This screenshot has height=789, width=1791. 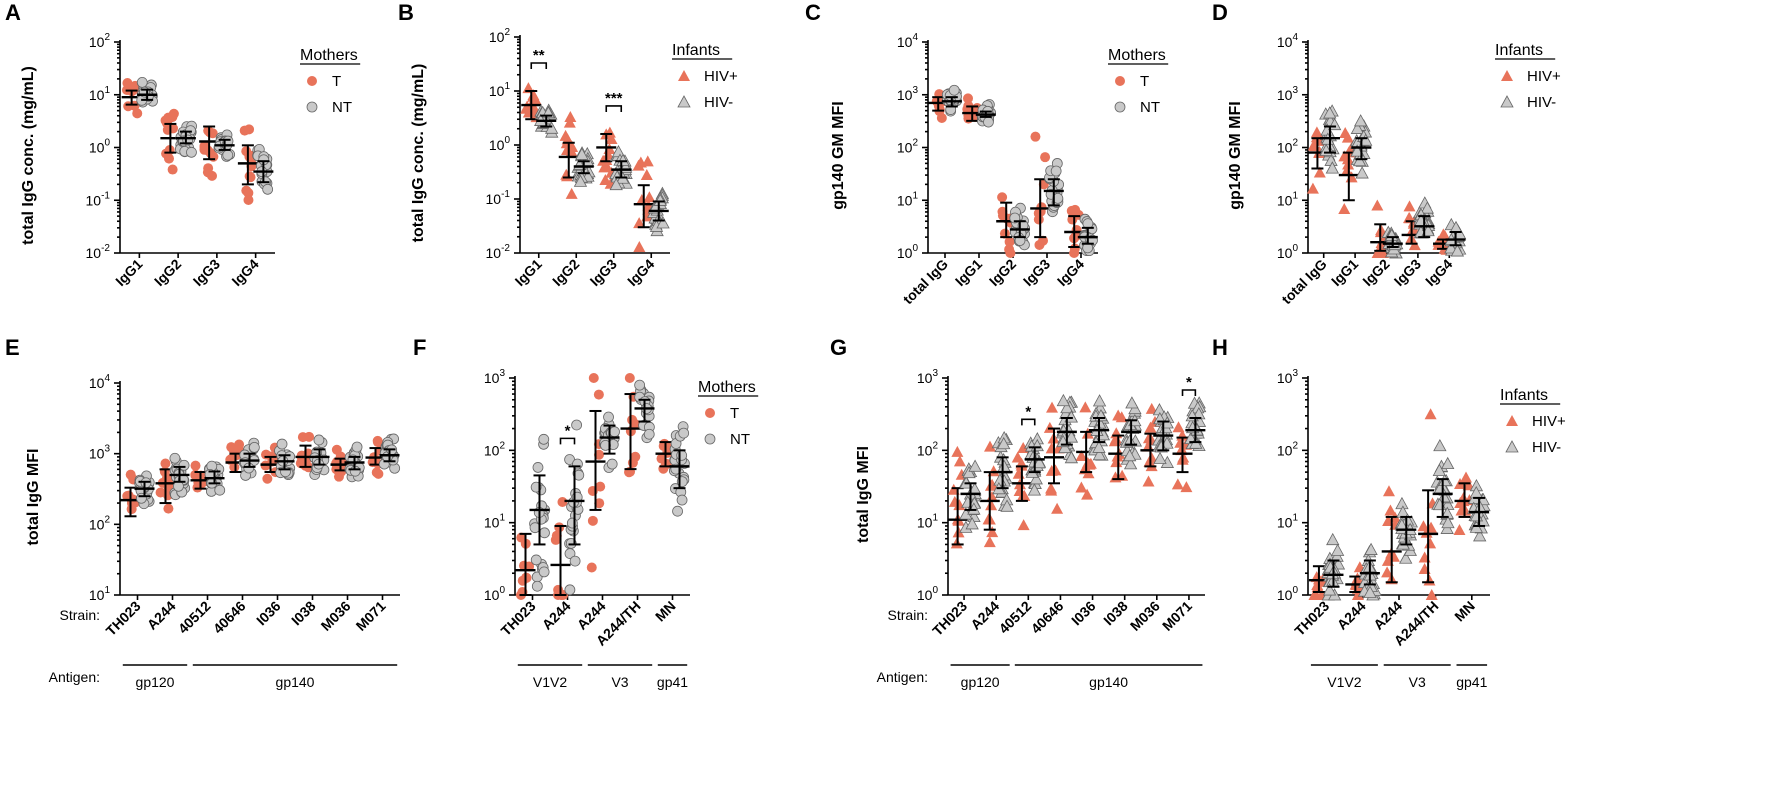 I want to click on legend-item-label: HIV+, so click(x=1544, y=76).